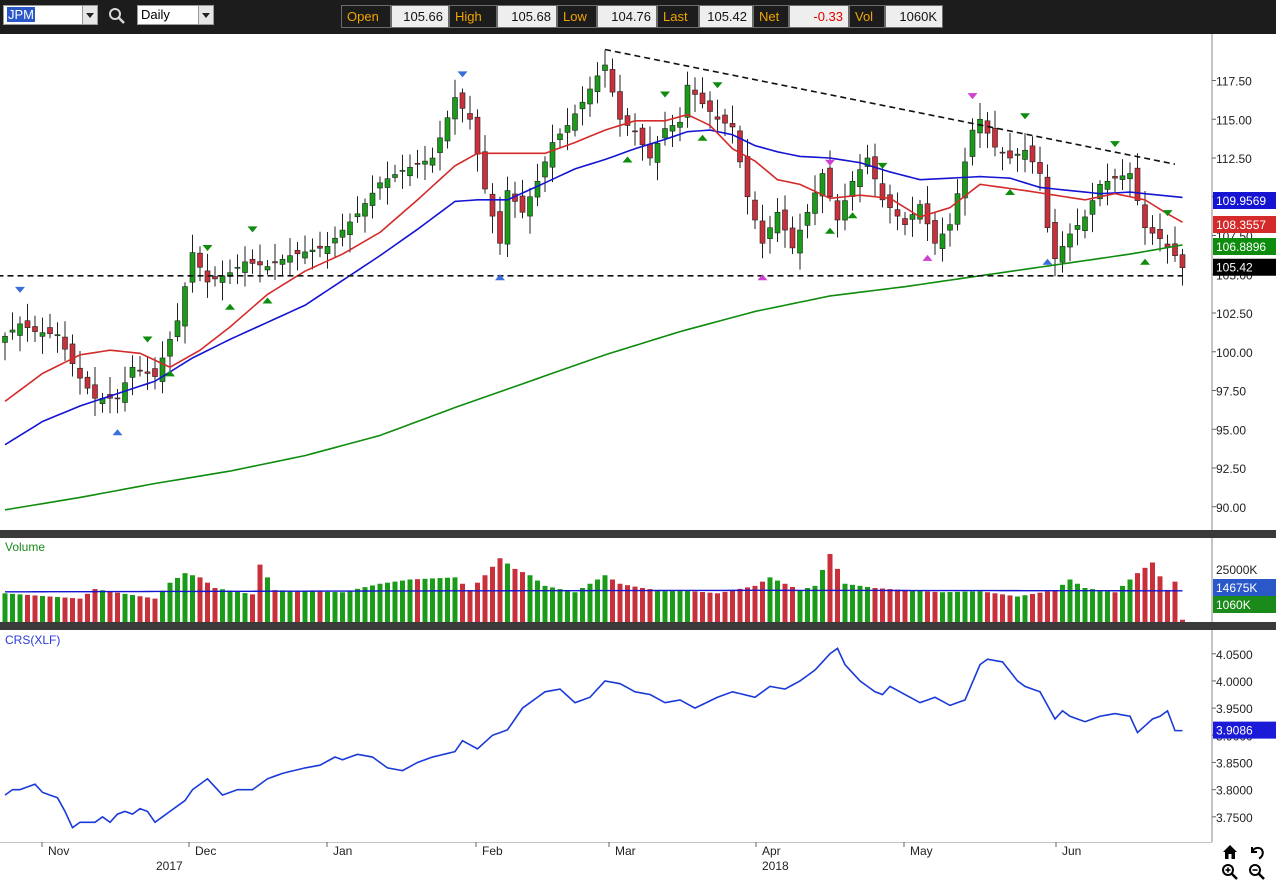  Describe the element at coordinates (1257, 872) in the screenshot. I see `zoom-out-icon` at that location.